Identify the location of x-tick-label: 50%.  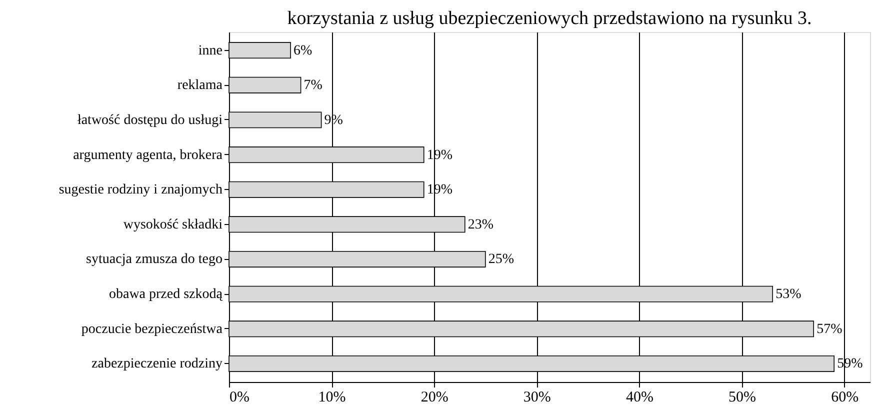
(742, 398).